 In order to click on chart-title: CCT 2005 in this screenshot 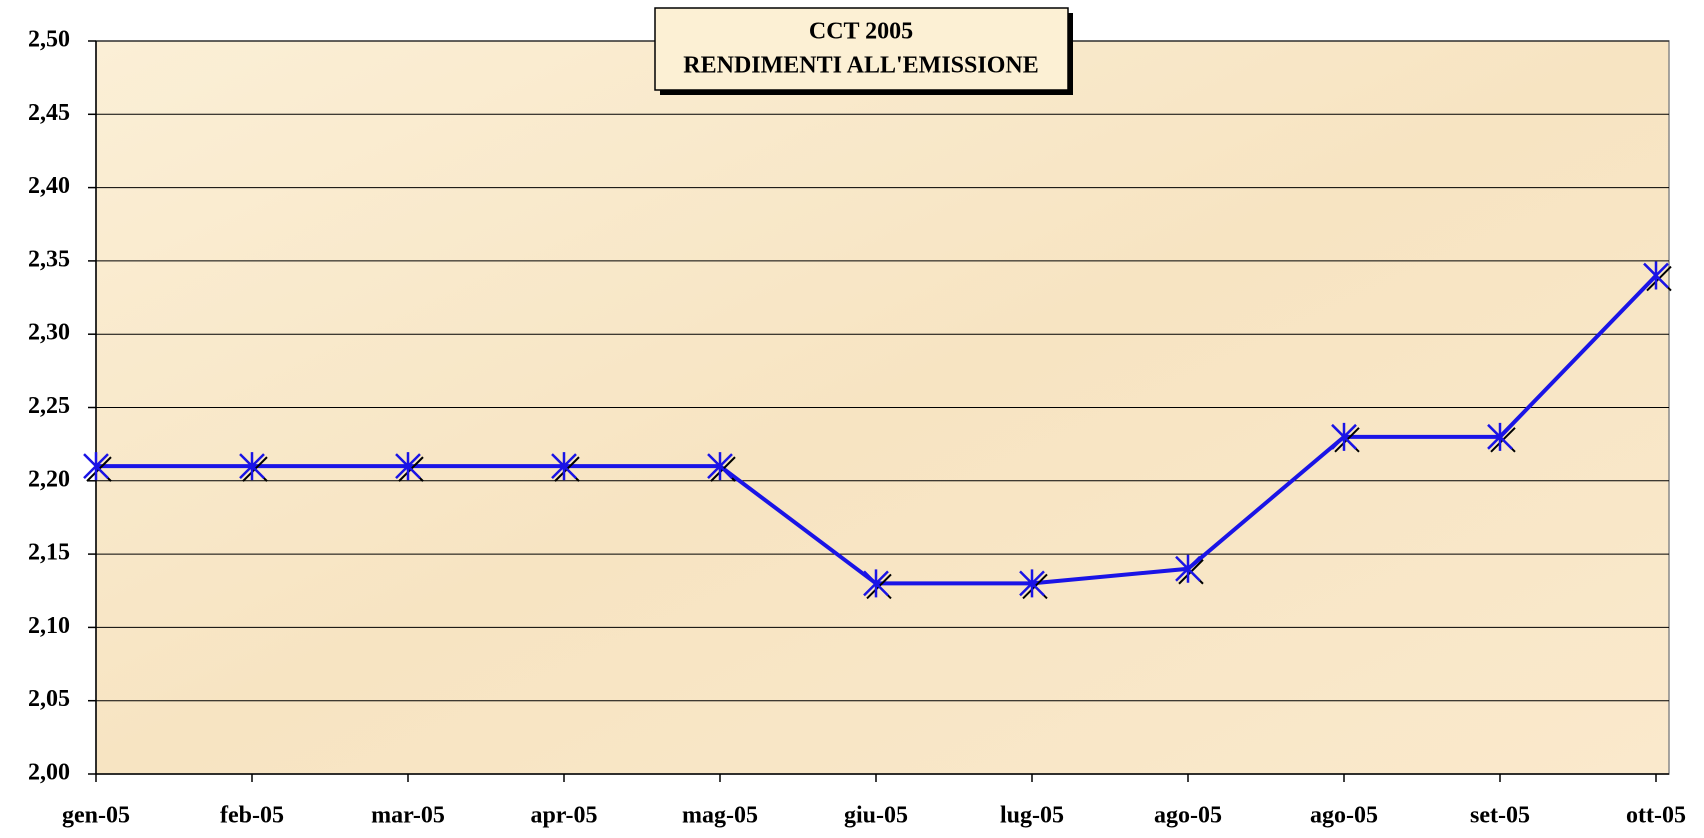, I will do `click(861, 32)`.